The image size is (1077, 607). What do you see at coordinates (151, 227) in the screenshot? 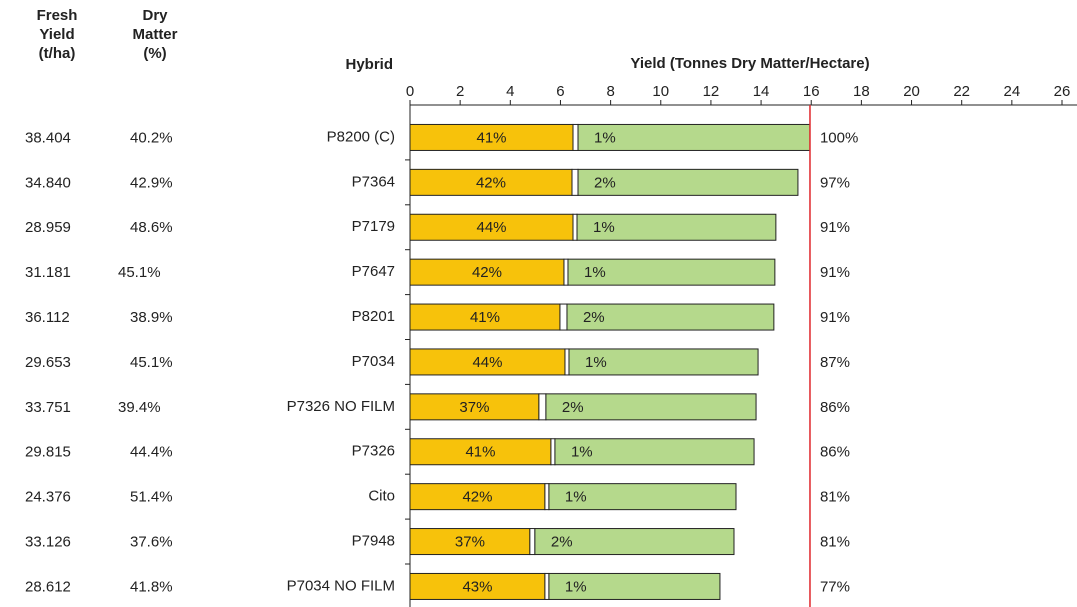
I see `dry-matter: 48.6%` at bounding box center [151, 227].